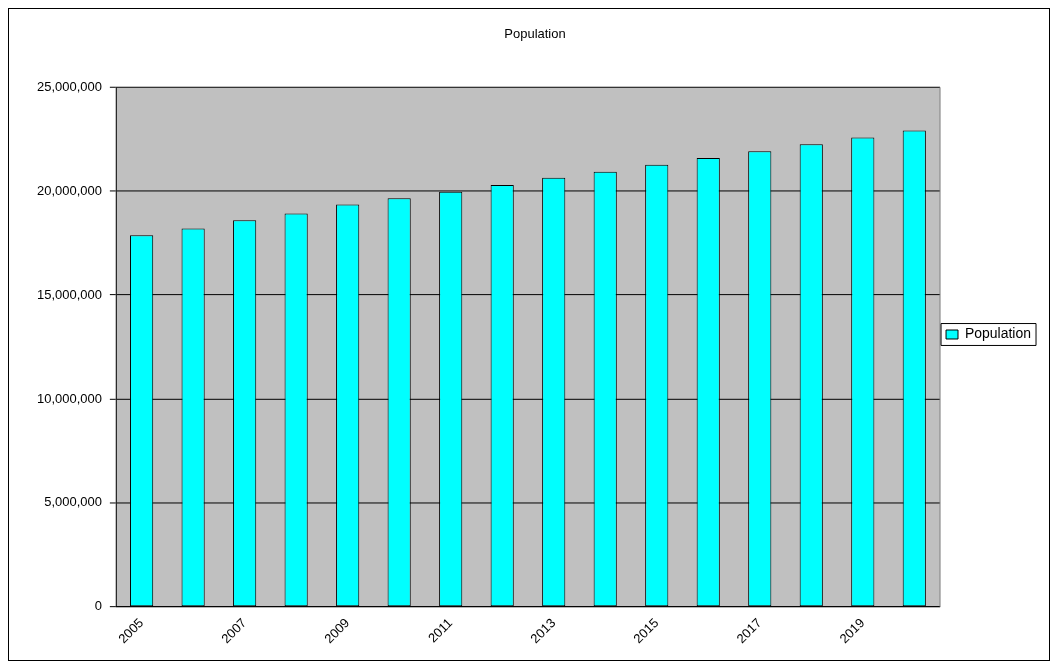 The height and width of the screenshot is (671, 1060). I want to click on y-tick-label: 5,000,000, so click(73, 502).